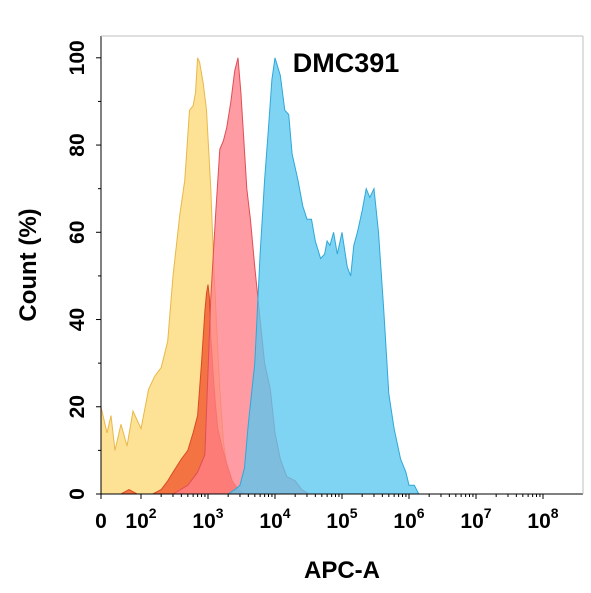  What do you see at coordinates (475, 519) in the screenshot?
I see `x-tick-label: 10⁷` at bounding box center [475, 519].